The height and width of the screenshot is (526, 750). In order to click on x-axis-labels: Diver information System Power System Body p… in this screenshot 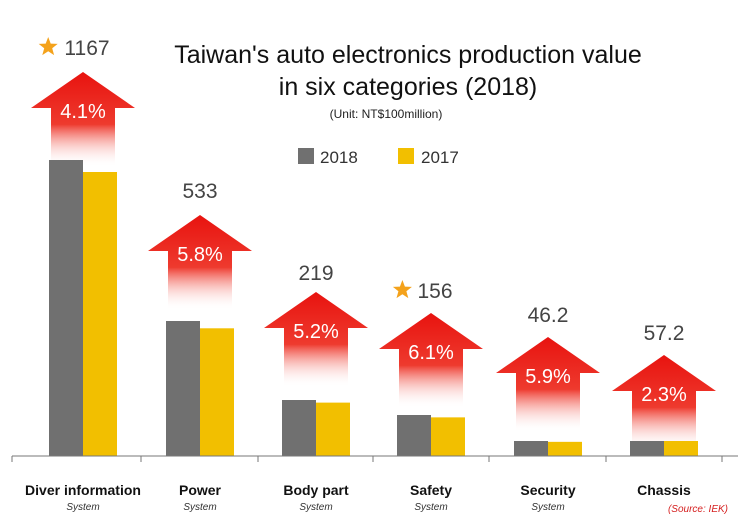, I will do `click(358, 497)`.